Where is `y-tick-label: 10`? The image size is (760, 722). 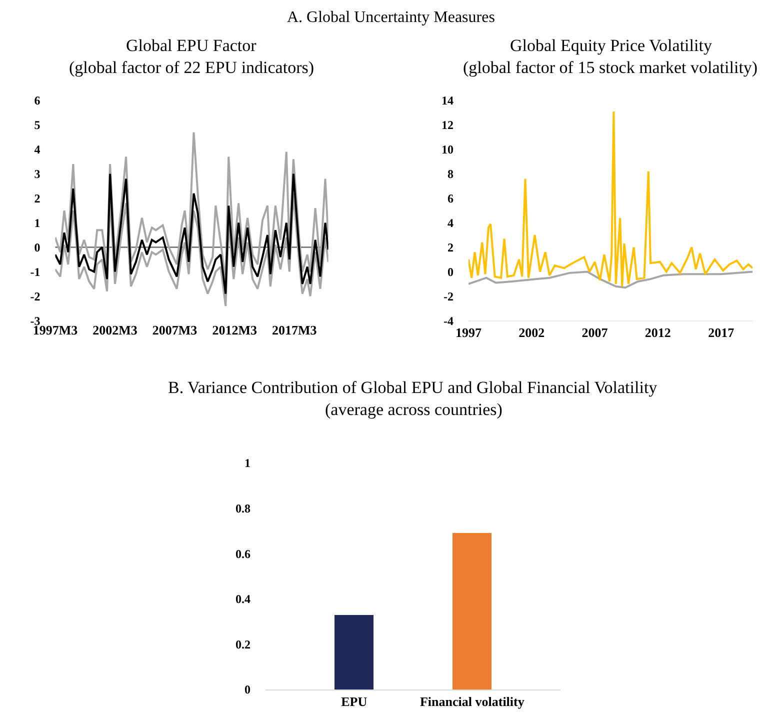
y-tick-label: 10 is located at coordinates (447, 149).